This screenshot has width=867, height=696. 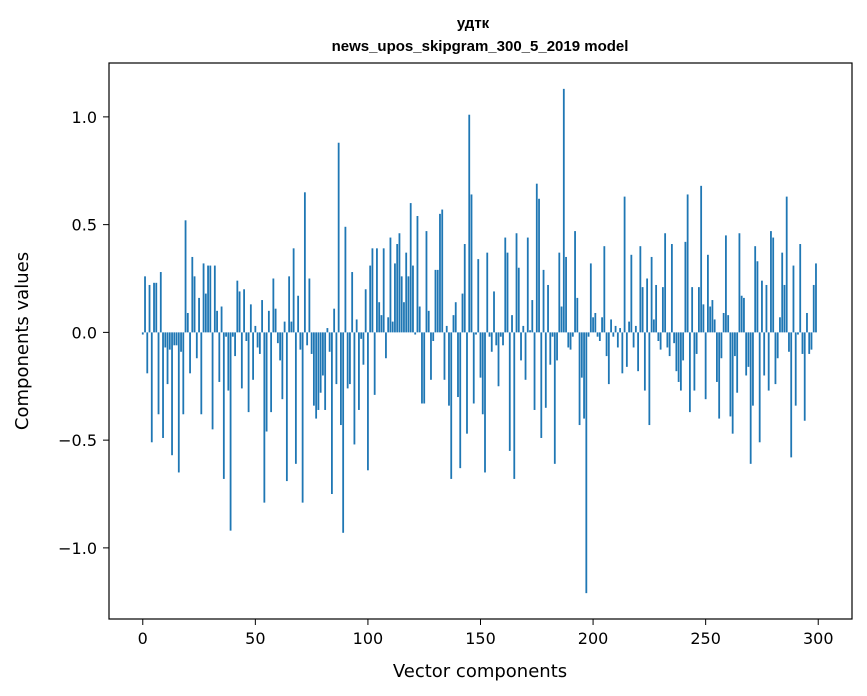 I want to click on x-tick-label: 300, so click(x=818, y=638).